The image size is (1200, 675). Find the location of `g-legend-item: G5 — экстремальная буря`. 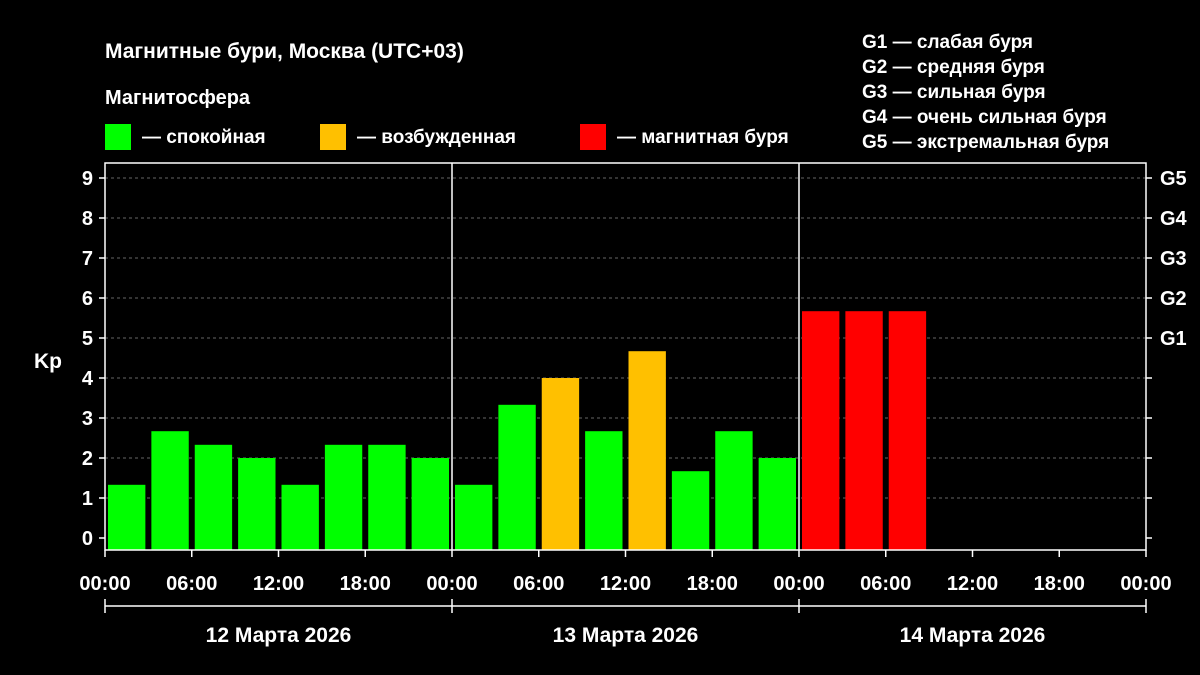

g-legend-item: G5 — экстремальная буря is located at coordinates (985, 142).